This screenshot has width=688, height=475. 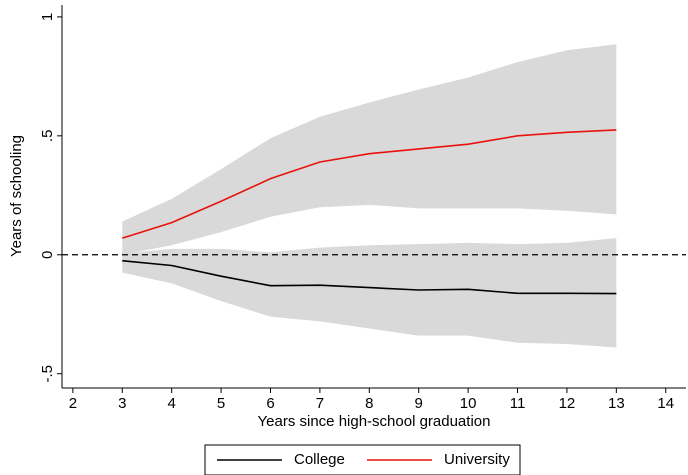 What do you see at coordinates (319, 459) in the screenshot?
I see `legend-label: College` at bounding box center [319, 459].